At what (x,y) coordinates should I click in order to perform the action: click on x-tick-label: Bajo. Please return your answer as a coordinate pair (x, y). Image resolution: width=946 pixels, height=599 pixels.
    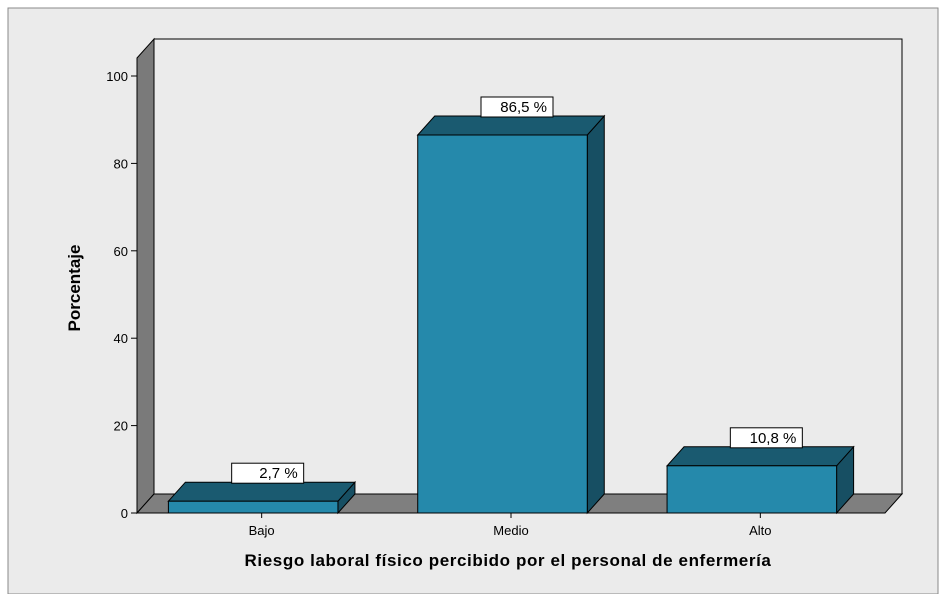
    Looking at the image, I should click on (262, 530).